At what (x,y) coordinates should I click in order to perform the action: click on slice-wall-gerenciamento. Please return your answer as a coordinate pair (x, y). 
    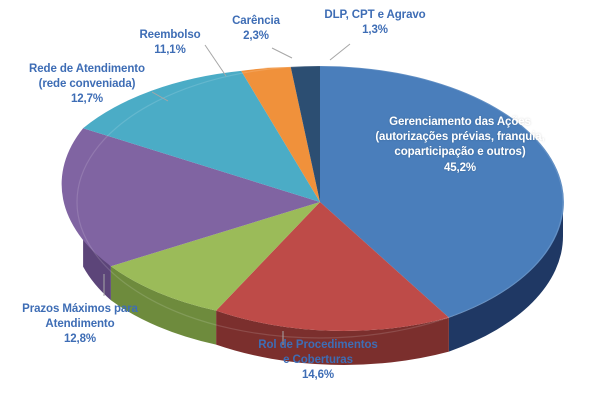
    Looking at the image, I should click on (506, 277).